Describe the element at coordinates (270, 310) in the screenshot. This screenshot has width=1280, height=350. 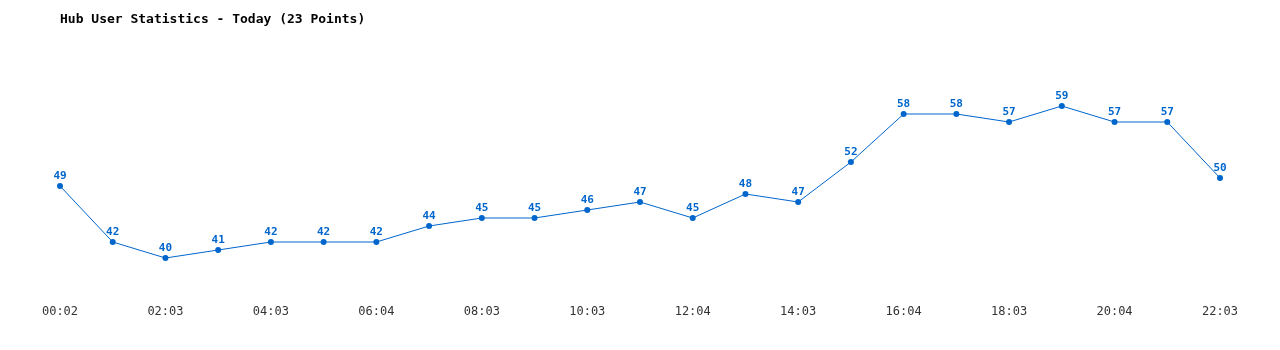
I see `x-tick-label: 04:03` at that location.